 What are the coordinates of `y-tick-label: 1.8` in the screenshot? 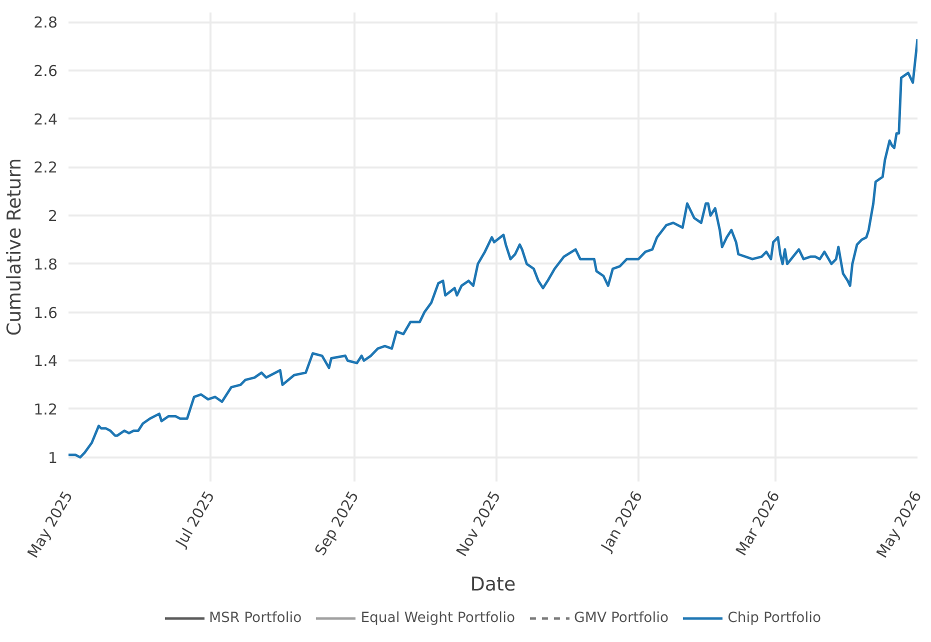 It's located at (46, 264).